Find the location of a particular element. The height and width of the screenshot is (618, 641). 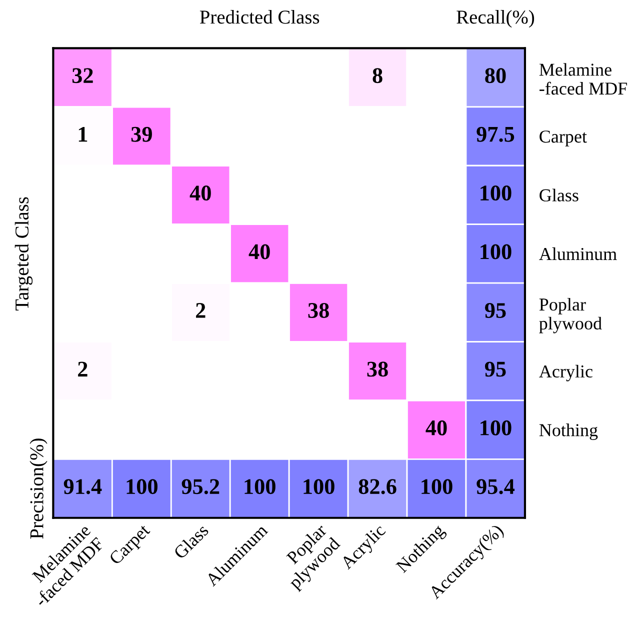

data-label: 97.5 is located at coordinates (495, 134).